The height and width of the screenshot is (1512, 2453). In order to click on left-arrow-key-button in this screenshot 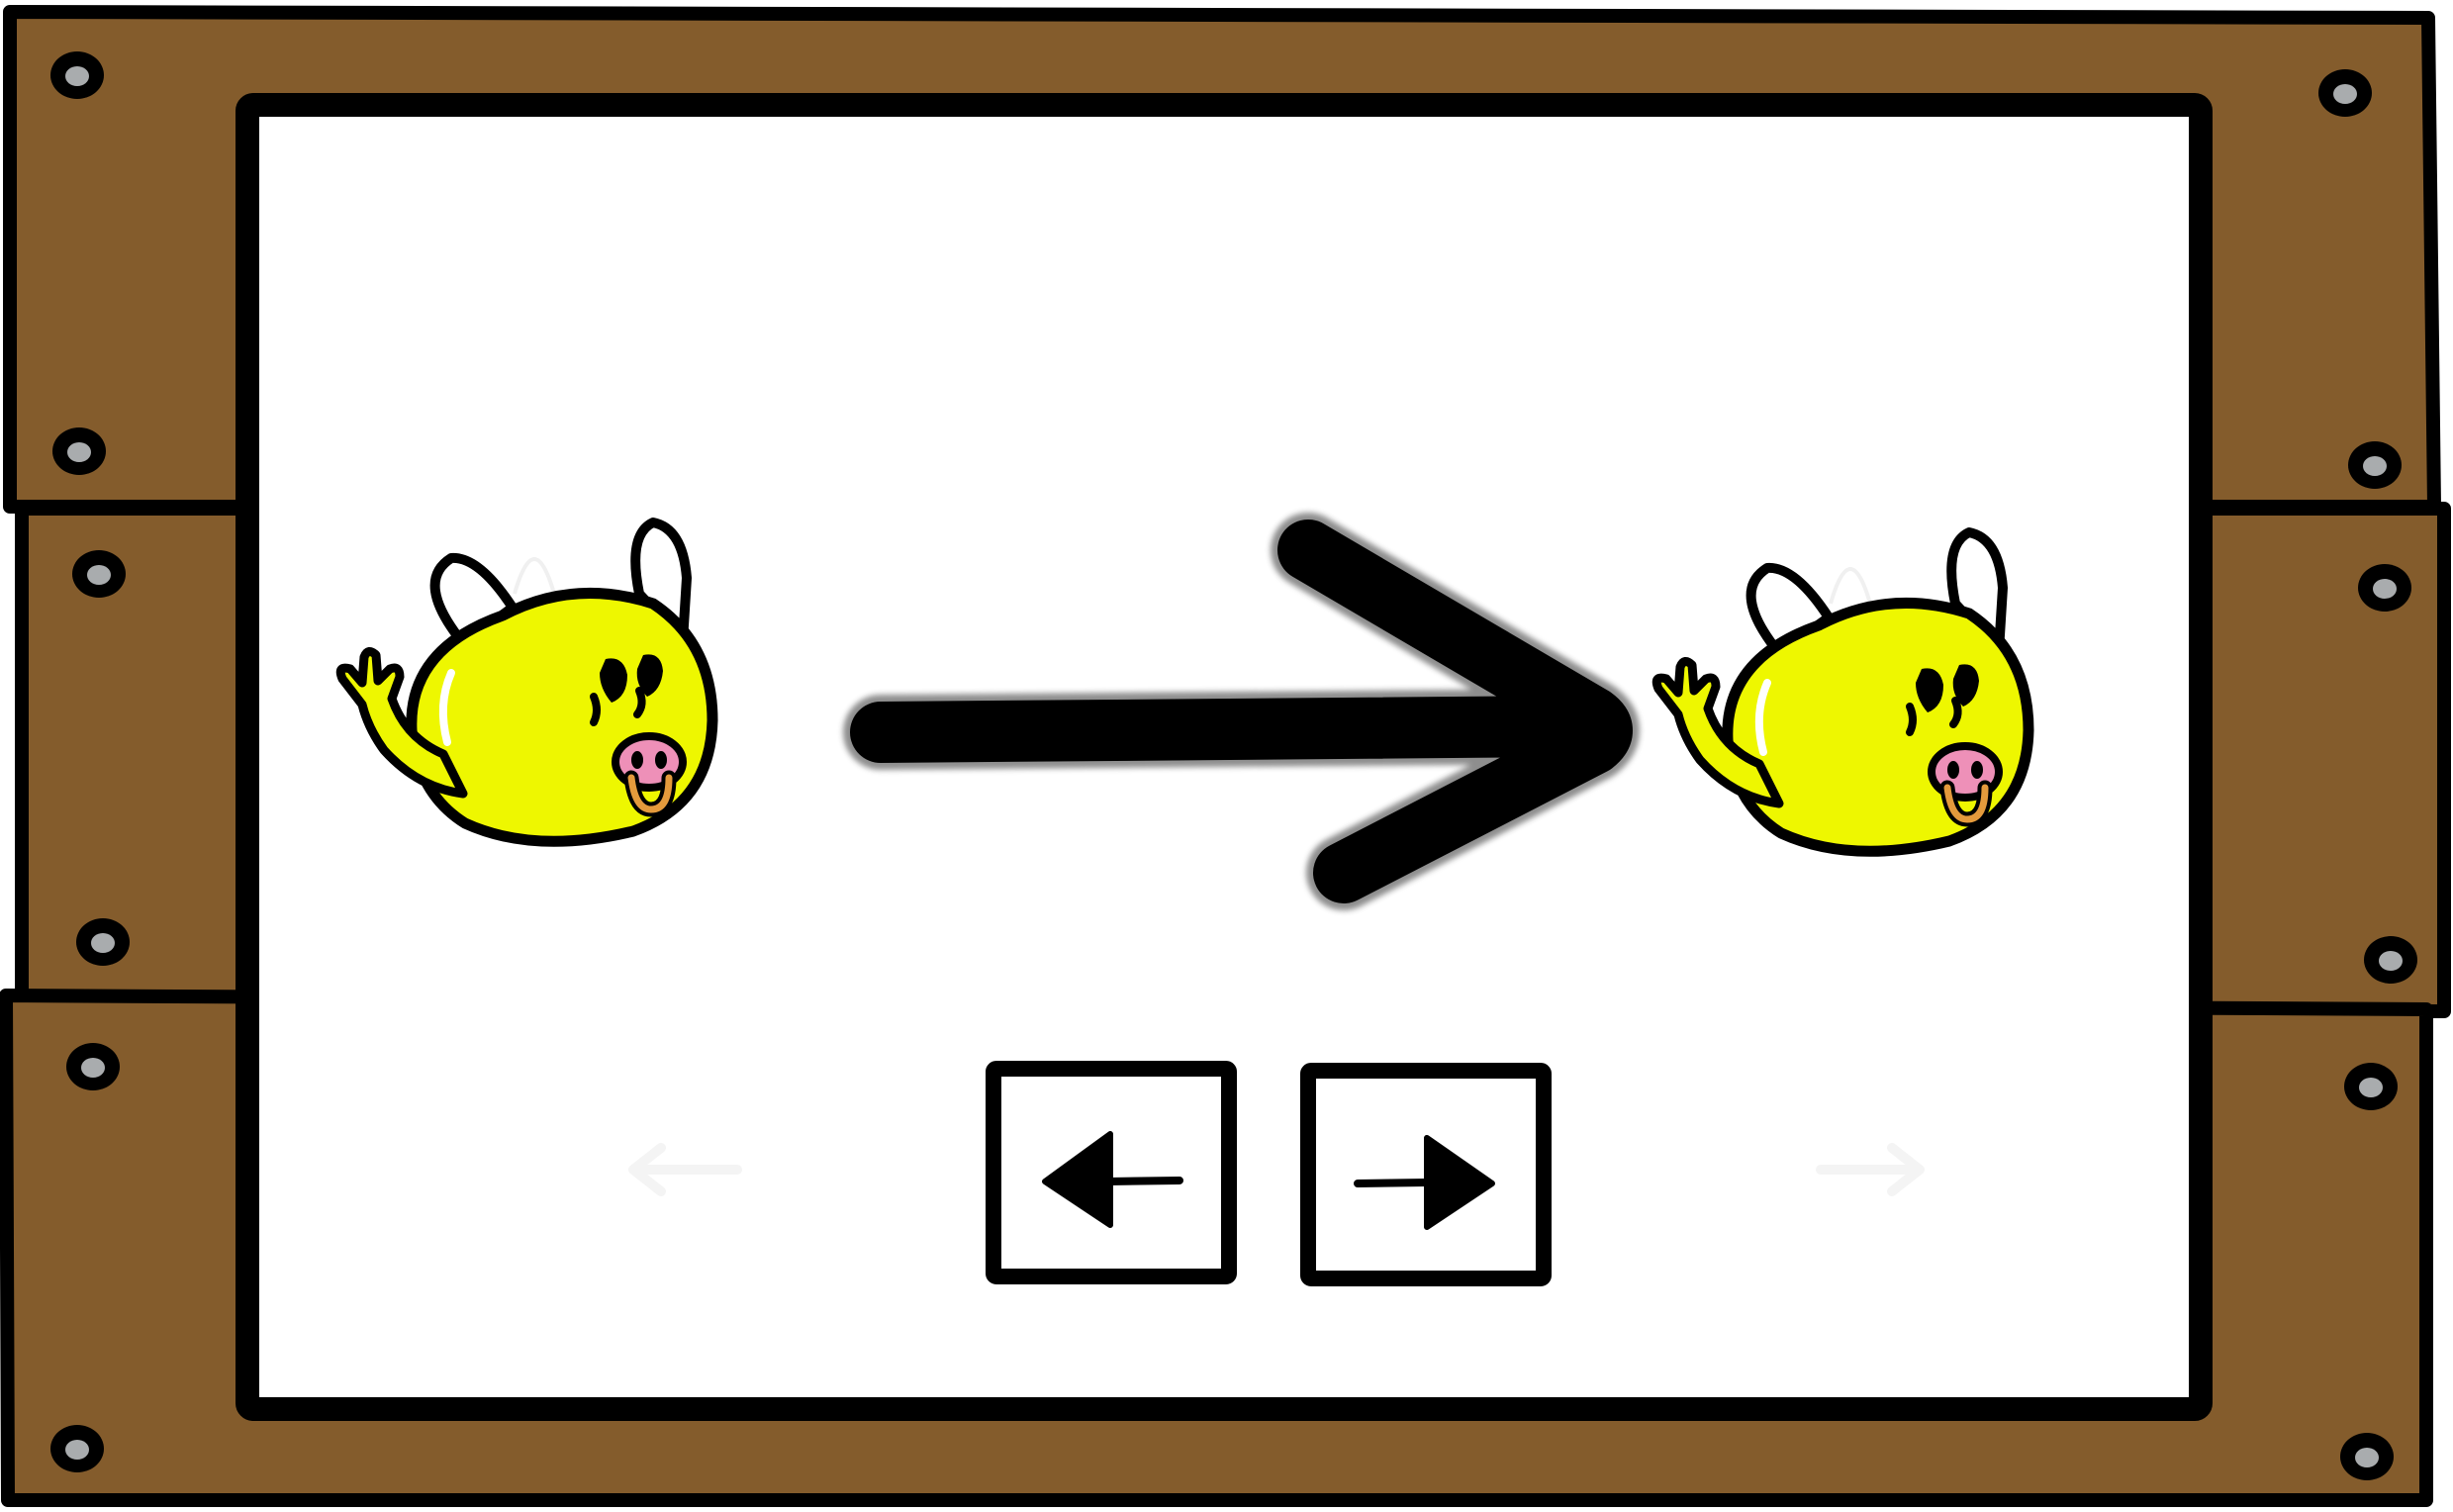, I will do `click(1111, 1173)`.